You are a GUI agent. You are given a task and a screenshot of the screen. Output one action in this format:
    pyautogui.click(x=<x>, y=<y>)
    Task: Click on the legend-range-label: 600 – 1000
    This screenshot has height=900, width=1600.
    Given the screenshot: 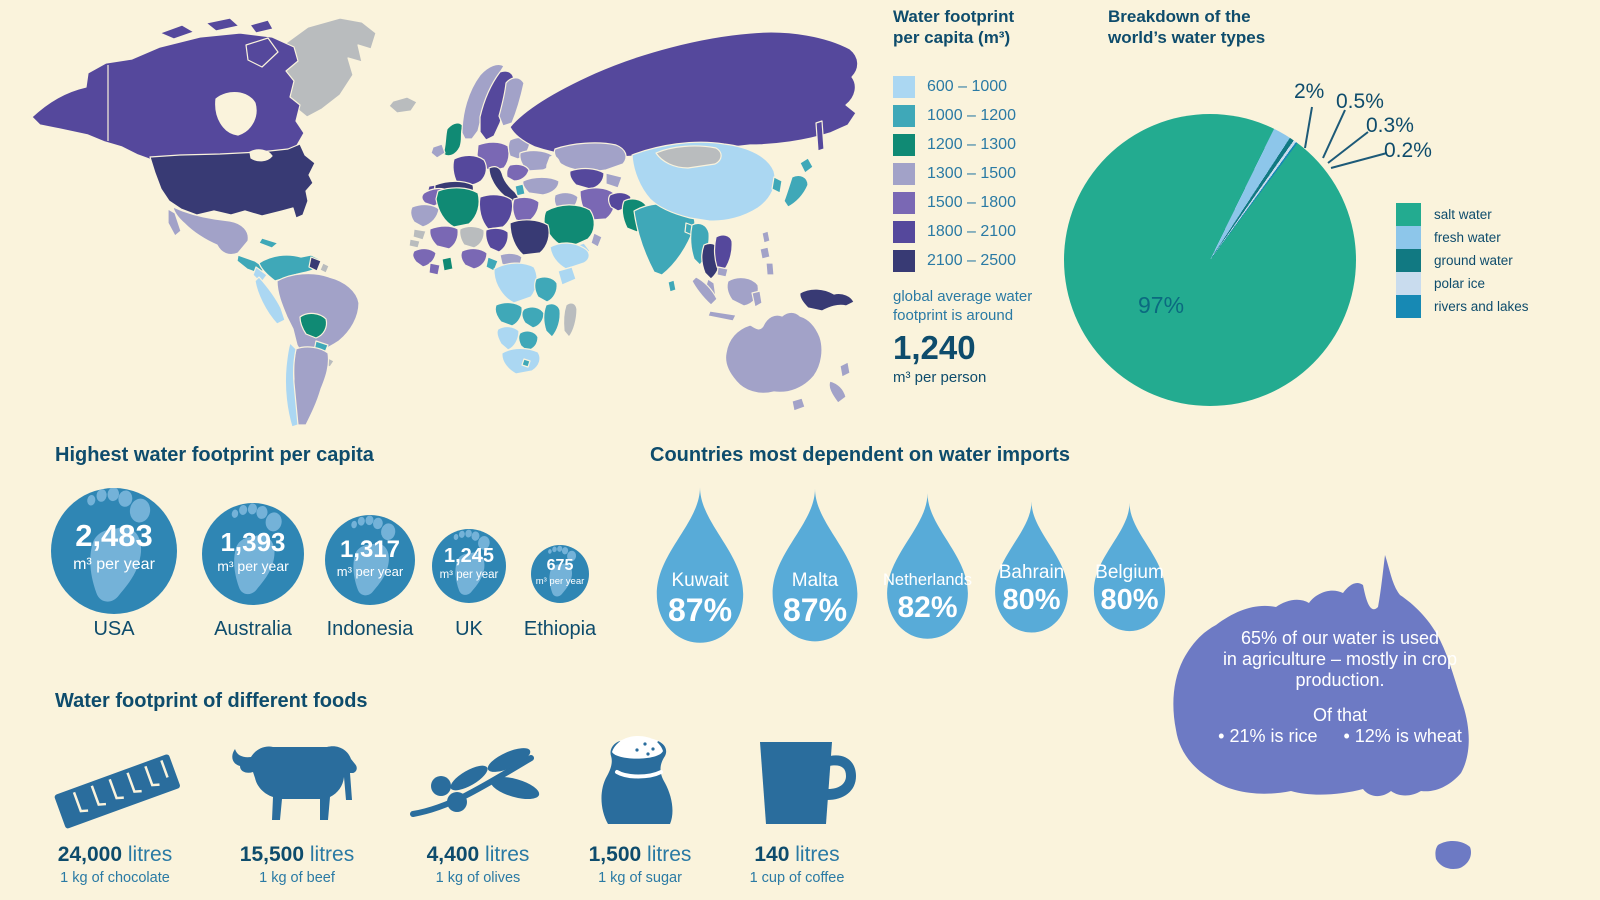 What is the action you would take?
    pyautogui.click(x=967, y=86)
    